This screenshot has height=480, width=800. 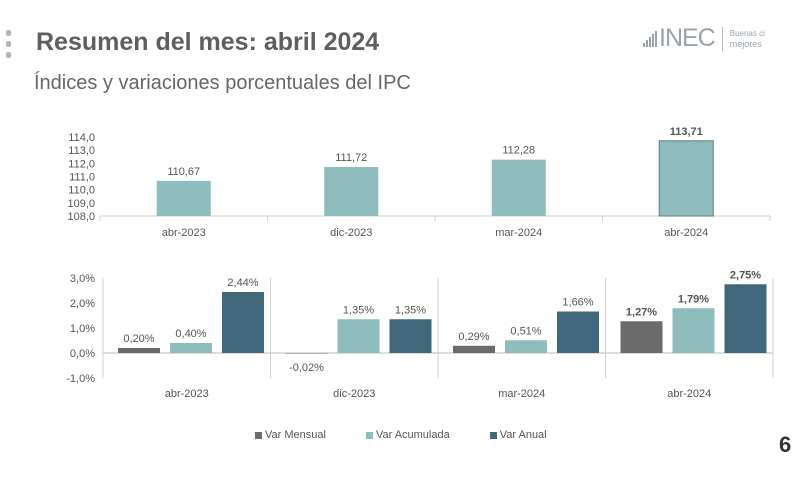 I want to click on data-label: 0,20%, so click(x=138, y=339).